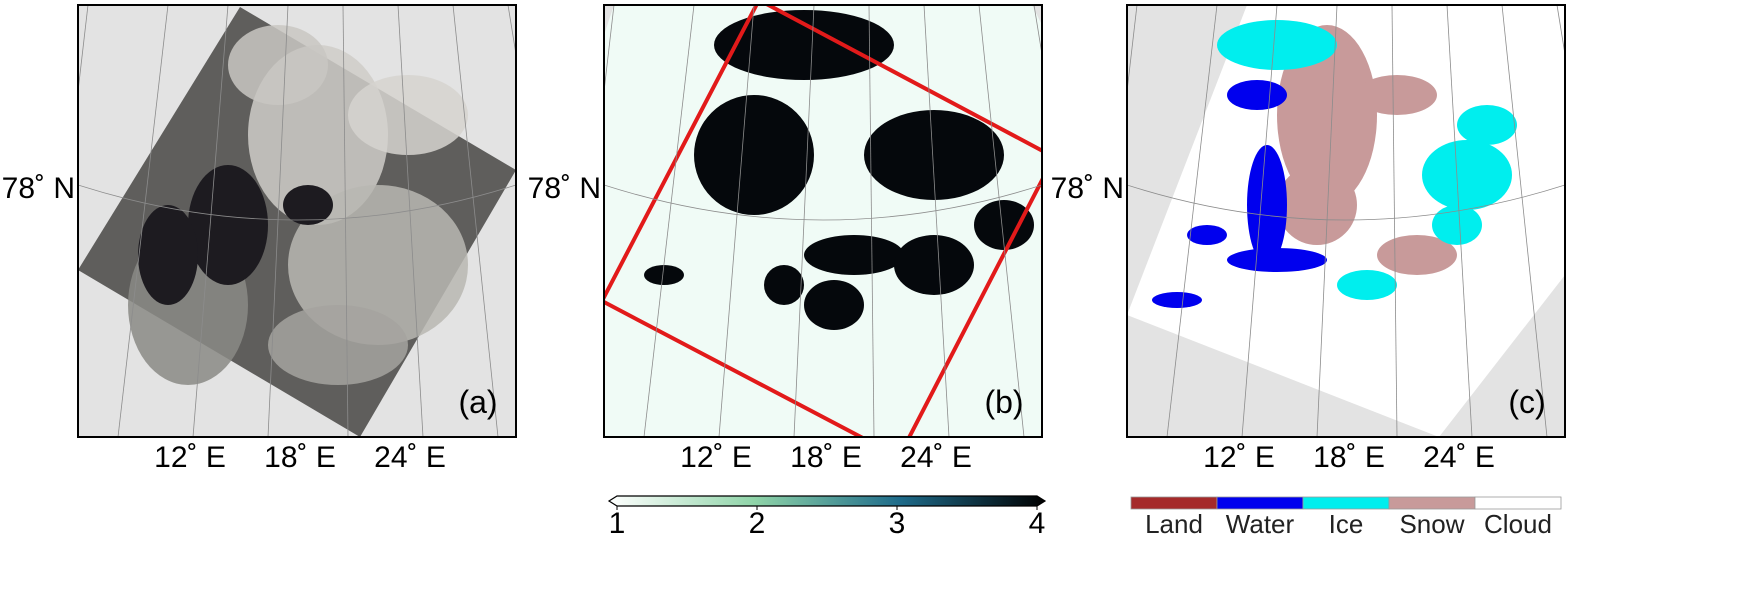 This screenshot has height=603, width=1745. I want to click on colorbar-tick-label: 2, so click(757, 523).